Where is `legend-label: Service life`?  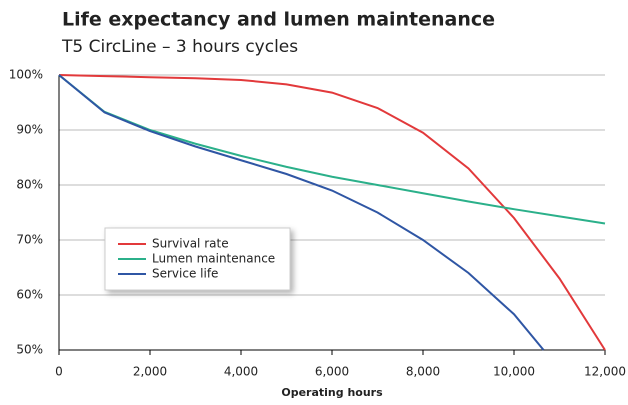 legend-label: Service life is located at coordinates (185, 274).